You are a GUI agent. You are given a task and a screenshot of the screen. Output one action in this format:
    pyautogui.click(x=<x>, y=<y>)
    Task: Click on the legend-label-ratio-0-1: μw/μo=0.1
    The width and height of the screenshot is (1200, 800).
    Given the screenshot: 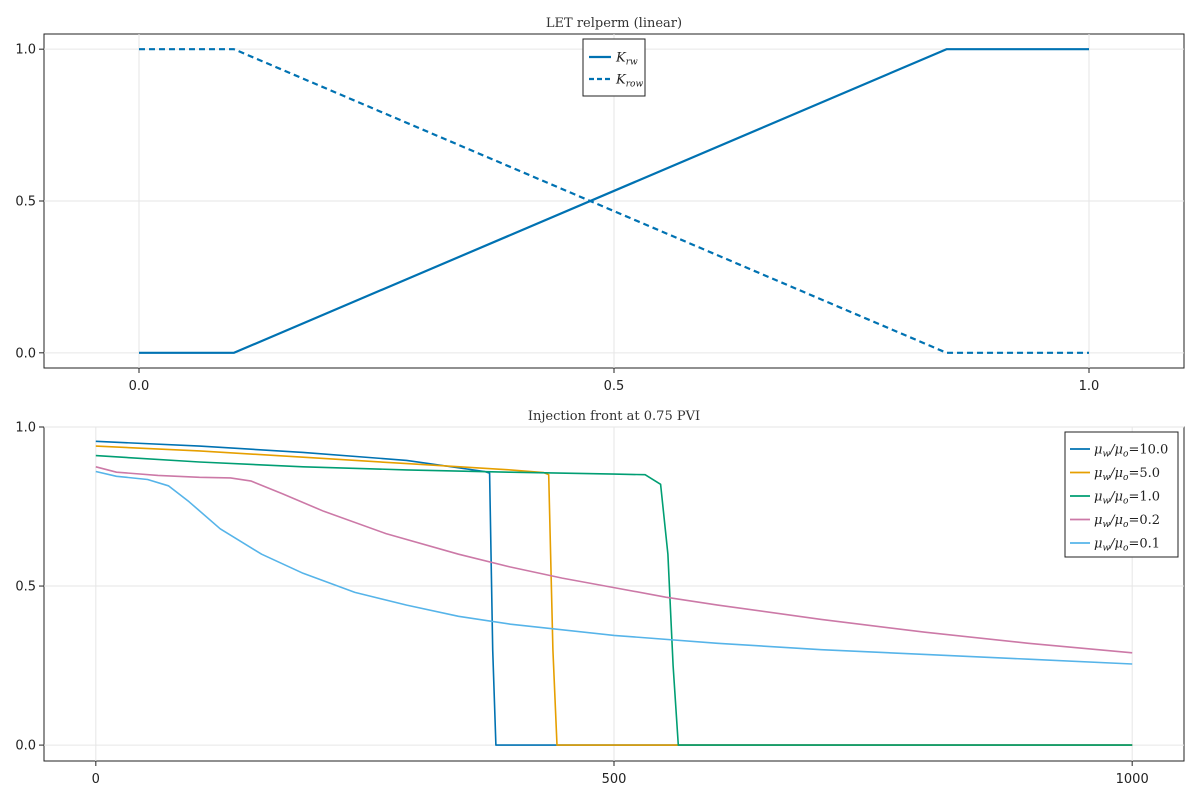 What is the action you would take?
    pyautogui.click(x=1127, y=545)
    